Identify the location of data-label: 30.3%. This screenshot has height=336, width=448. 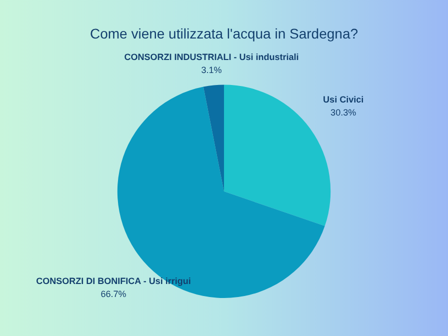
(343, 113).